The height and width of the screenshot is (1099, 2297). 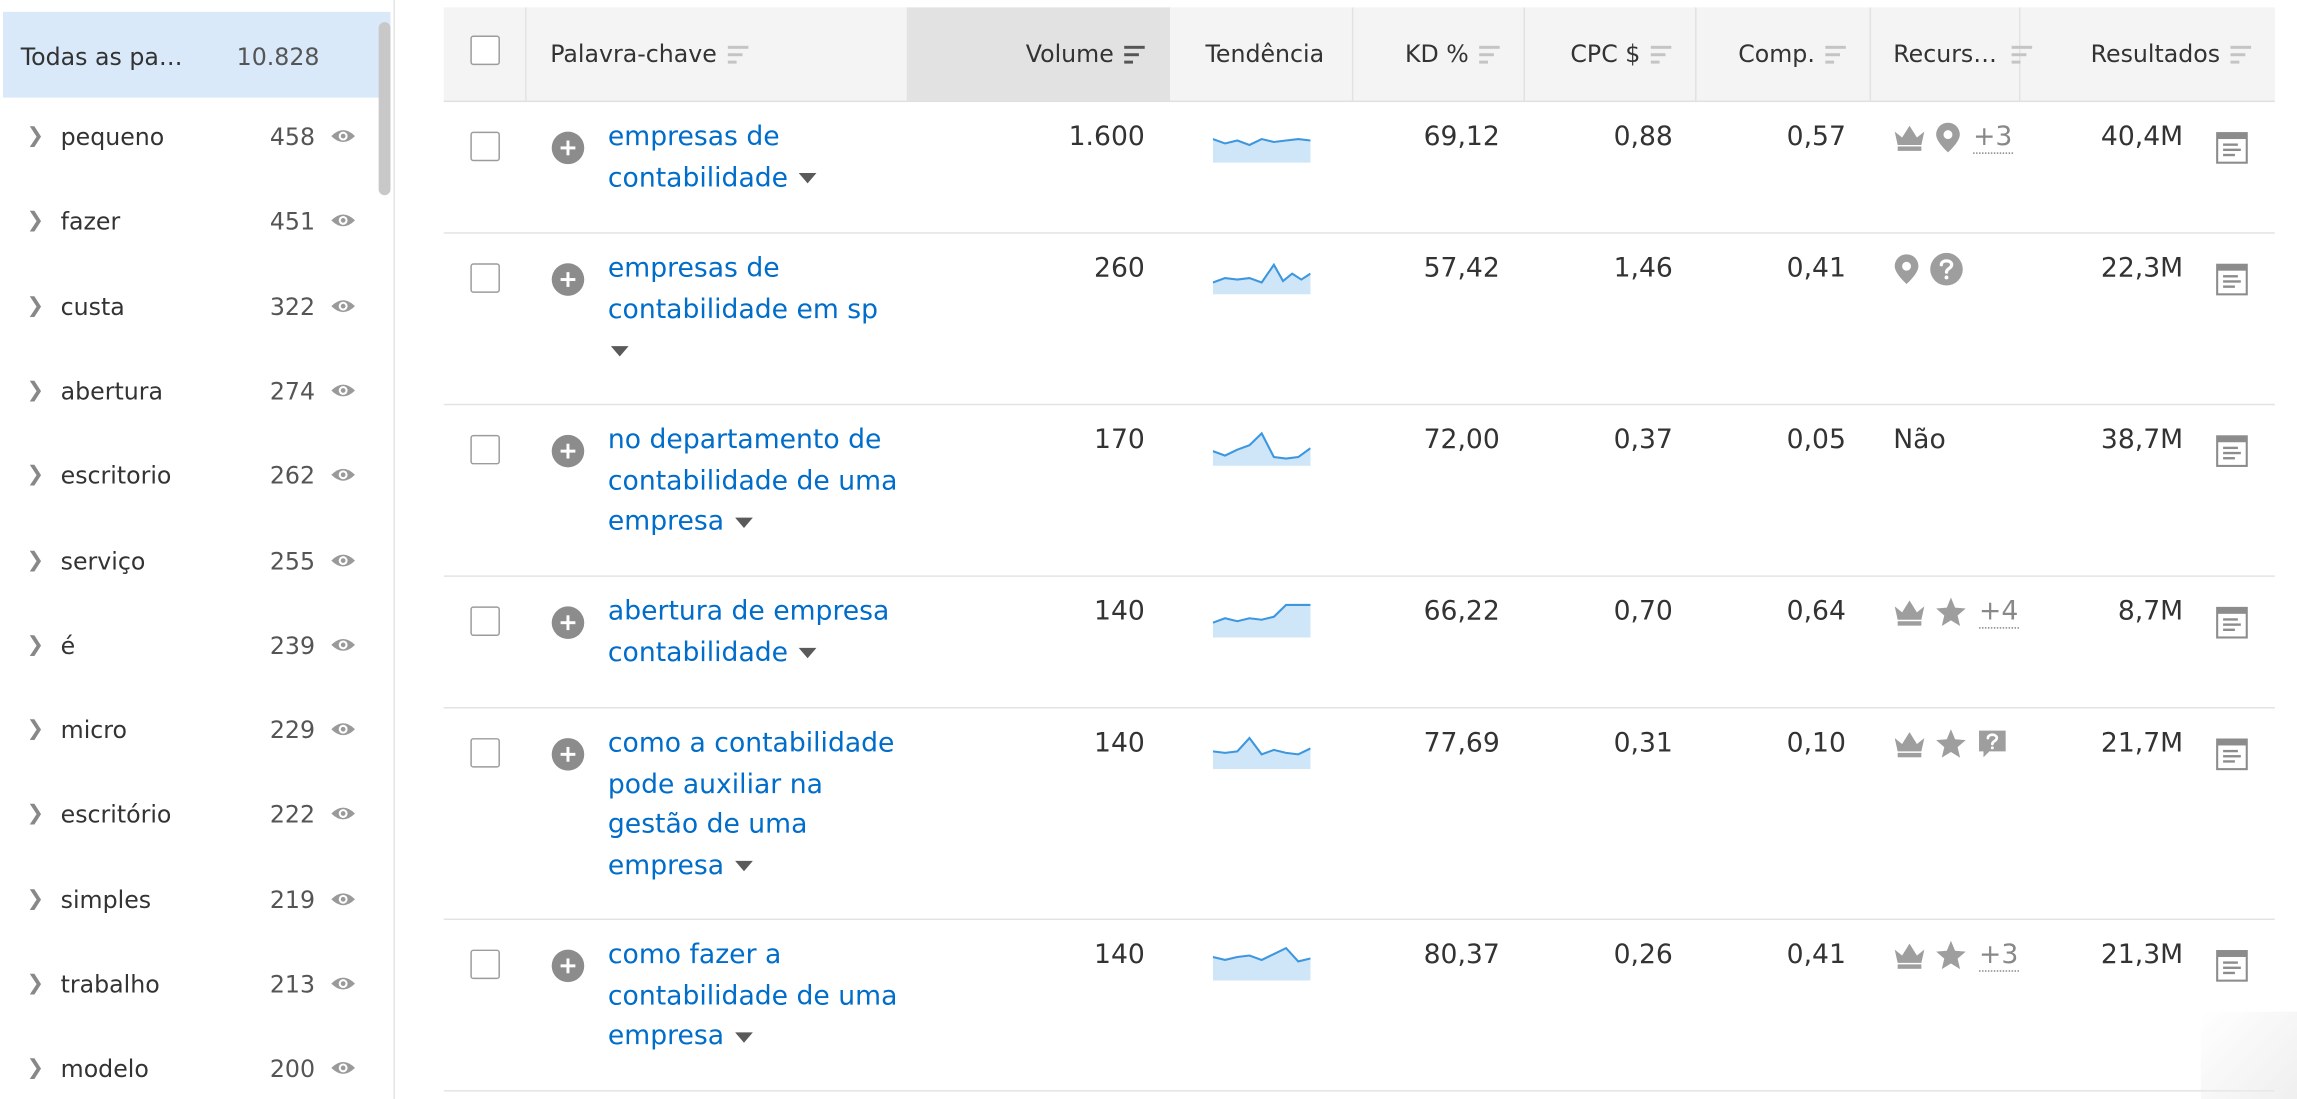 What do you see at coordinates (1909, 956) in the screenshot?
I see `crown-icon` at bounding box center [1909, 956].